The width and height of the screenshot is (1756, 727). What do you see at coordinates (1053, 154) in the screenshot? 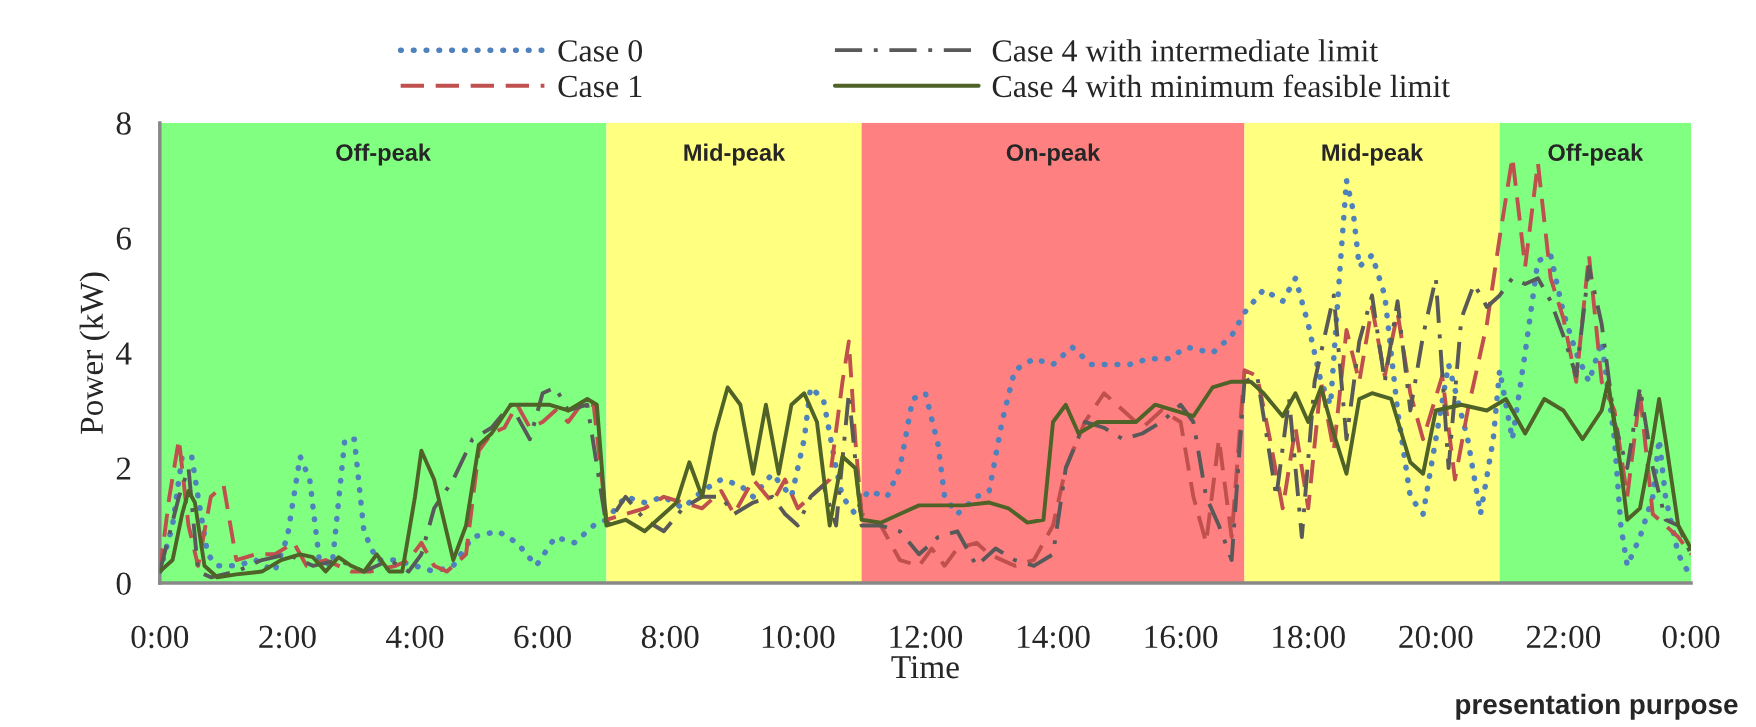
I see `band-label: On-peak` at bounding box center [1053, 154].